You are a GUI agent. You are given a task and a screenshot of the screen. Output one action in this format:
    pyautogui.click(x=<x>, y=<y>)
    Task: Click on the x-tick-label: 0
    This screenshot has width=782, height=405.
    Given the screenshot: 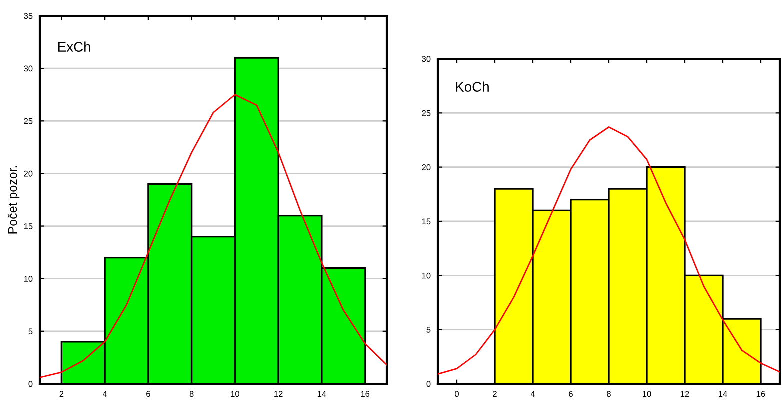 What is the action you would take?
    pyautogui.click(x=457, y=394)
    